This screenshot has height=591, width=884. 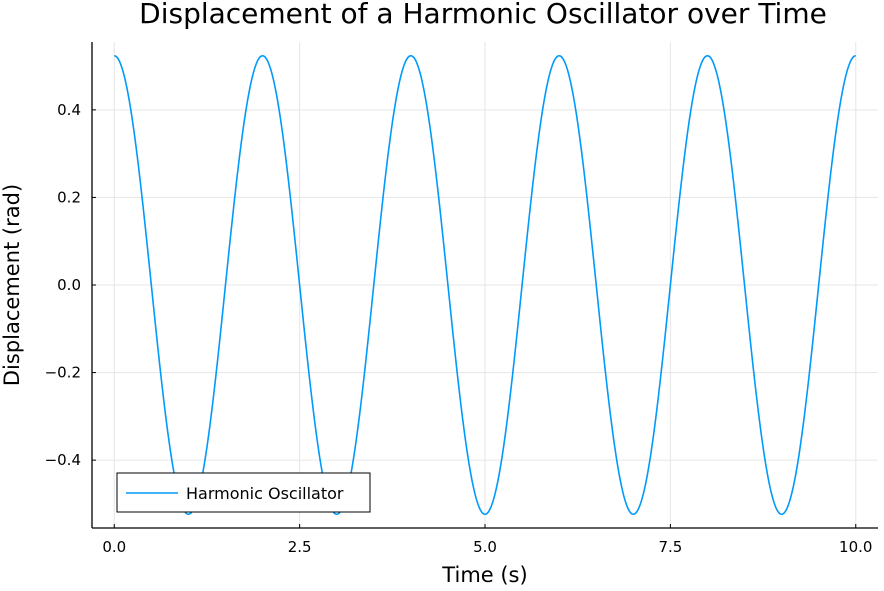 I want to click on x-tick-label: 5.0, so click(x=485, y=547).